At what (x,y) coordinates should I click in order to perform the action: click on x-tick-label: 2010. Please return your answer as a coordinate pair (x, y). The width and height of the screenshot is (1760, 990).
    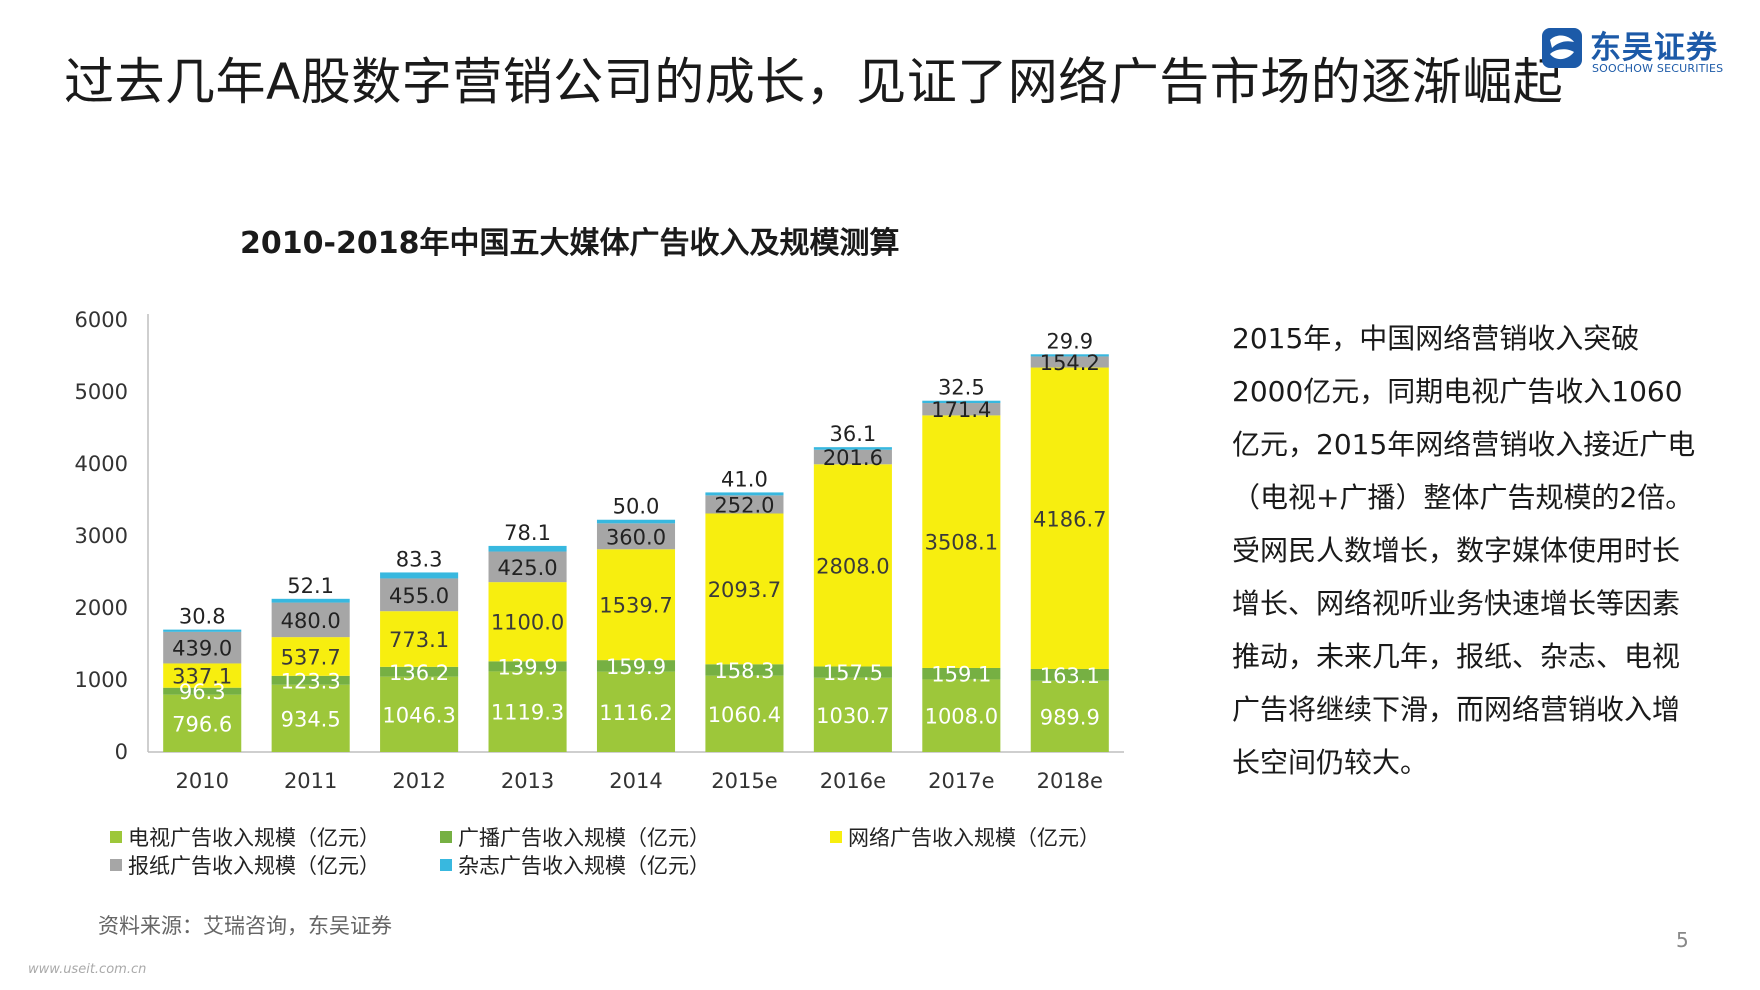
    Looking at the image, I should click on (201, 781).